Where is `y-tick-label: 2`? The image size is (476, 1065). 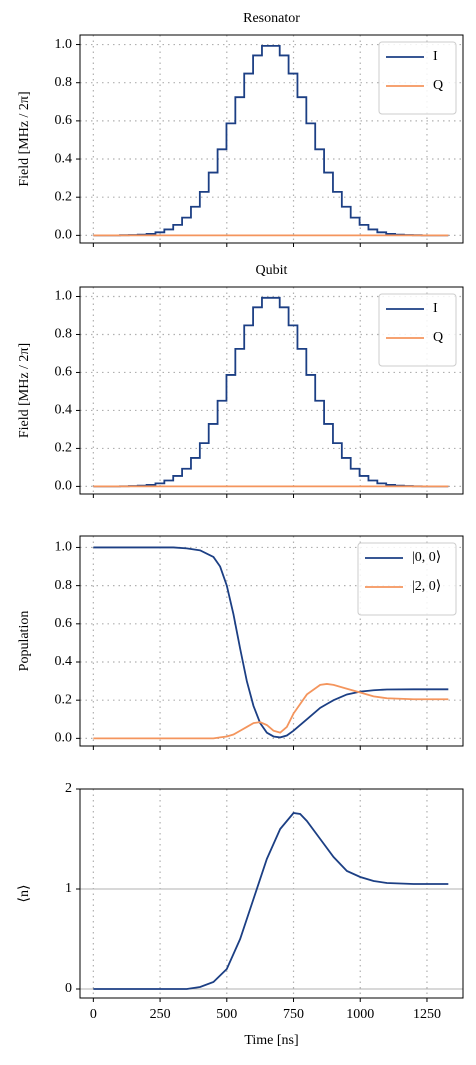
y-tick-label: 2 is located at coordinates (68, 788).